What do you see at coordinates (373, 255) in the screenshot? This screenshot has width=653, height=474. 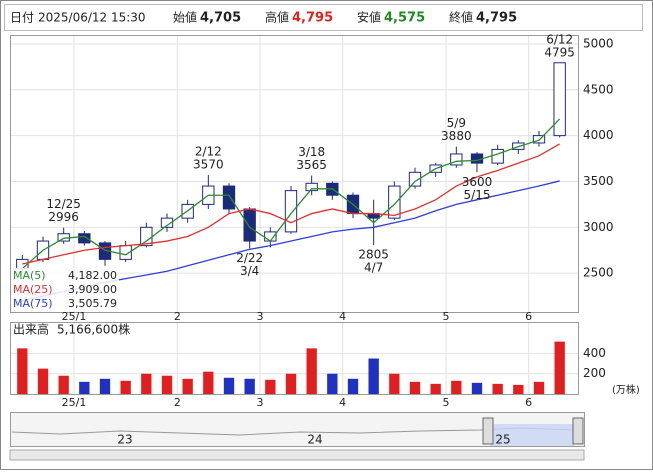 I see `annotation: 2805` at bounding box center [373, 255].